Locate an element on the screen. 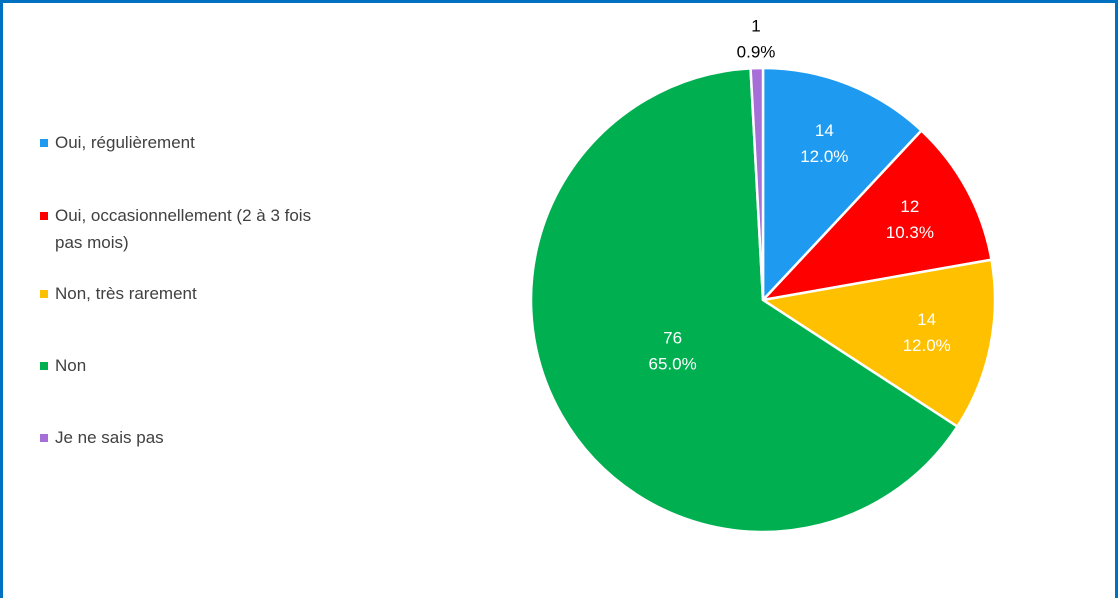 Image resolution: width=1118 pixels, height=598 pixels. legend-label: Non is located at coordinates (71, 365).